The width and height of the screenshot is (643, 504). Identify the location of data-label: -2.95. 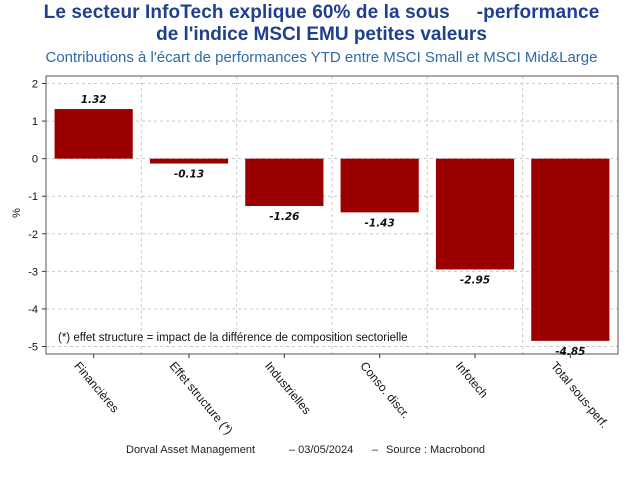
(475, 280).